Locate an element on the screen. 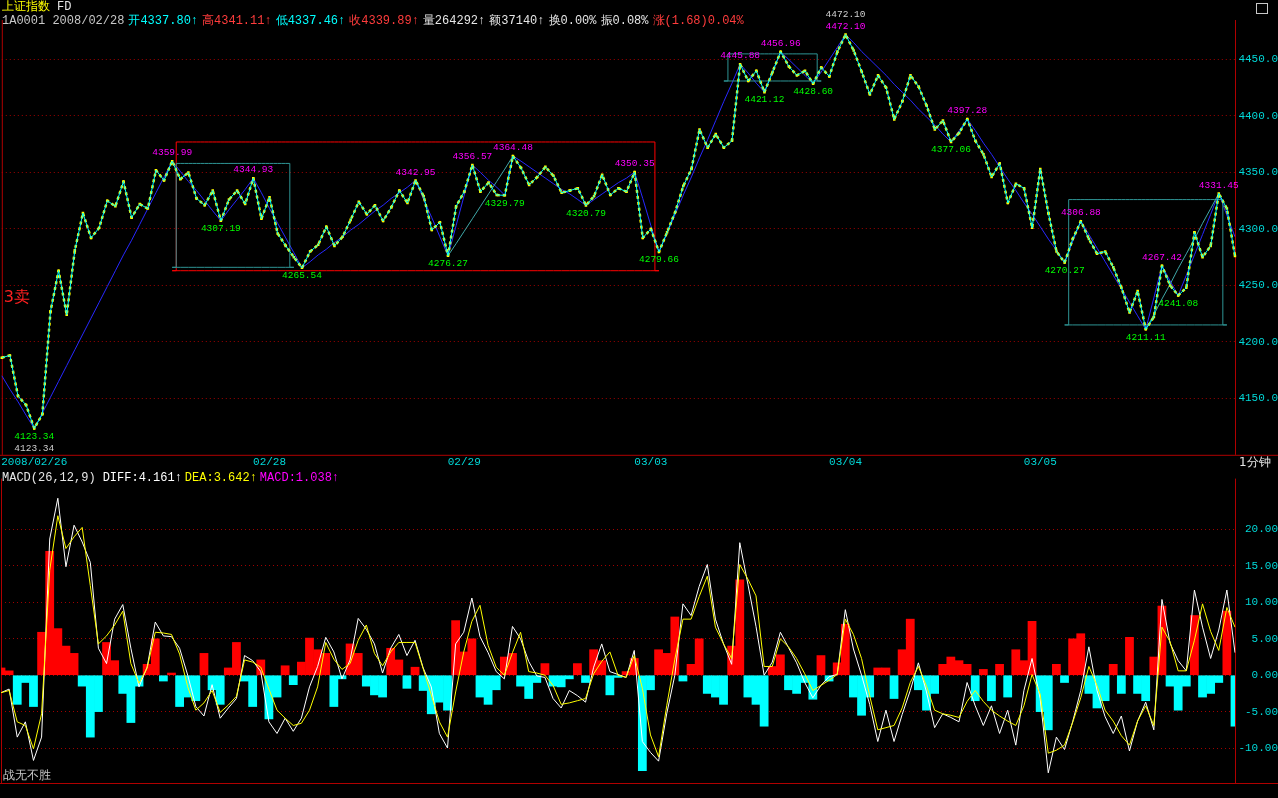  annotation: 4307.19 is located at coordinates (221, 229).